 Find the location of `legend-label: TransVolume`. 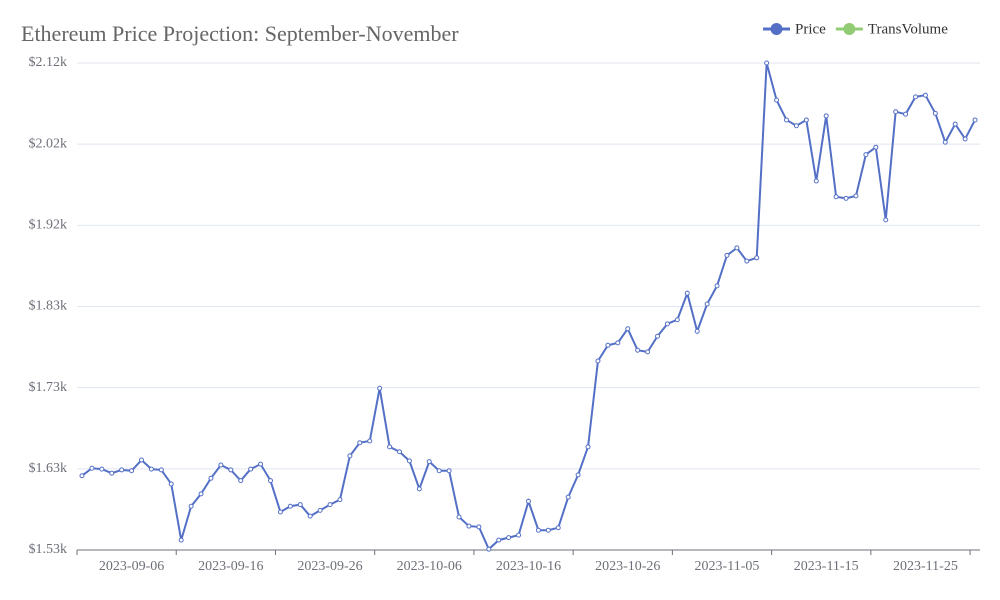

legend-label: TransVolume is located at coordinates (908, 29).